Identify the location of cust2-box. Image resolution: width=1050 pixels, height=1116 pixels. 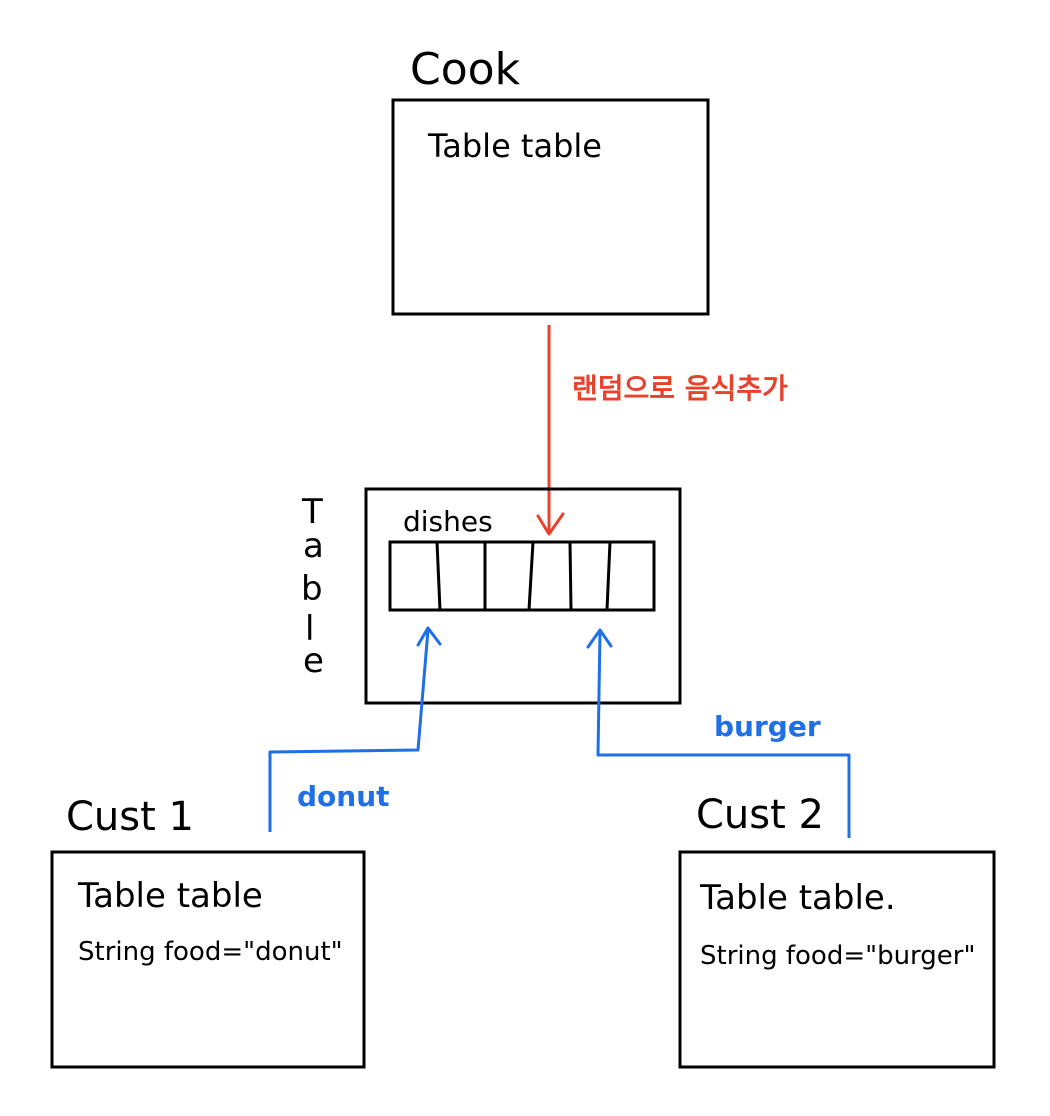
(837, 959).